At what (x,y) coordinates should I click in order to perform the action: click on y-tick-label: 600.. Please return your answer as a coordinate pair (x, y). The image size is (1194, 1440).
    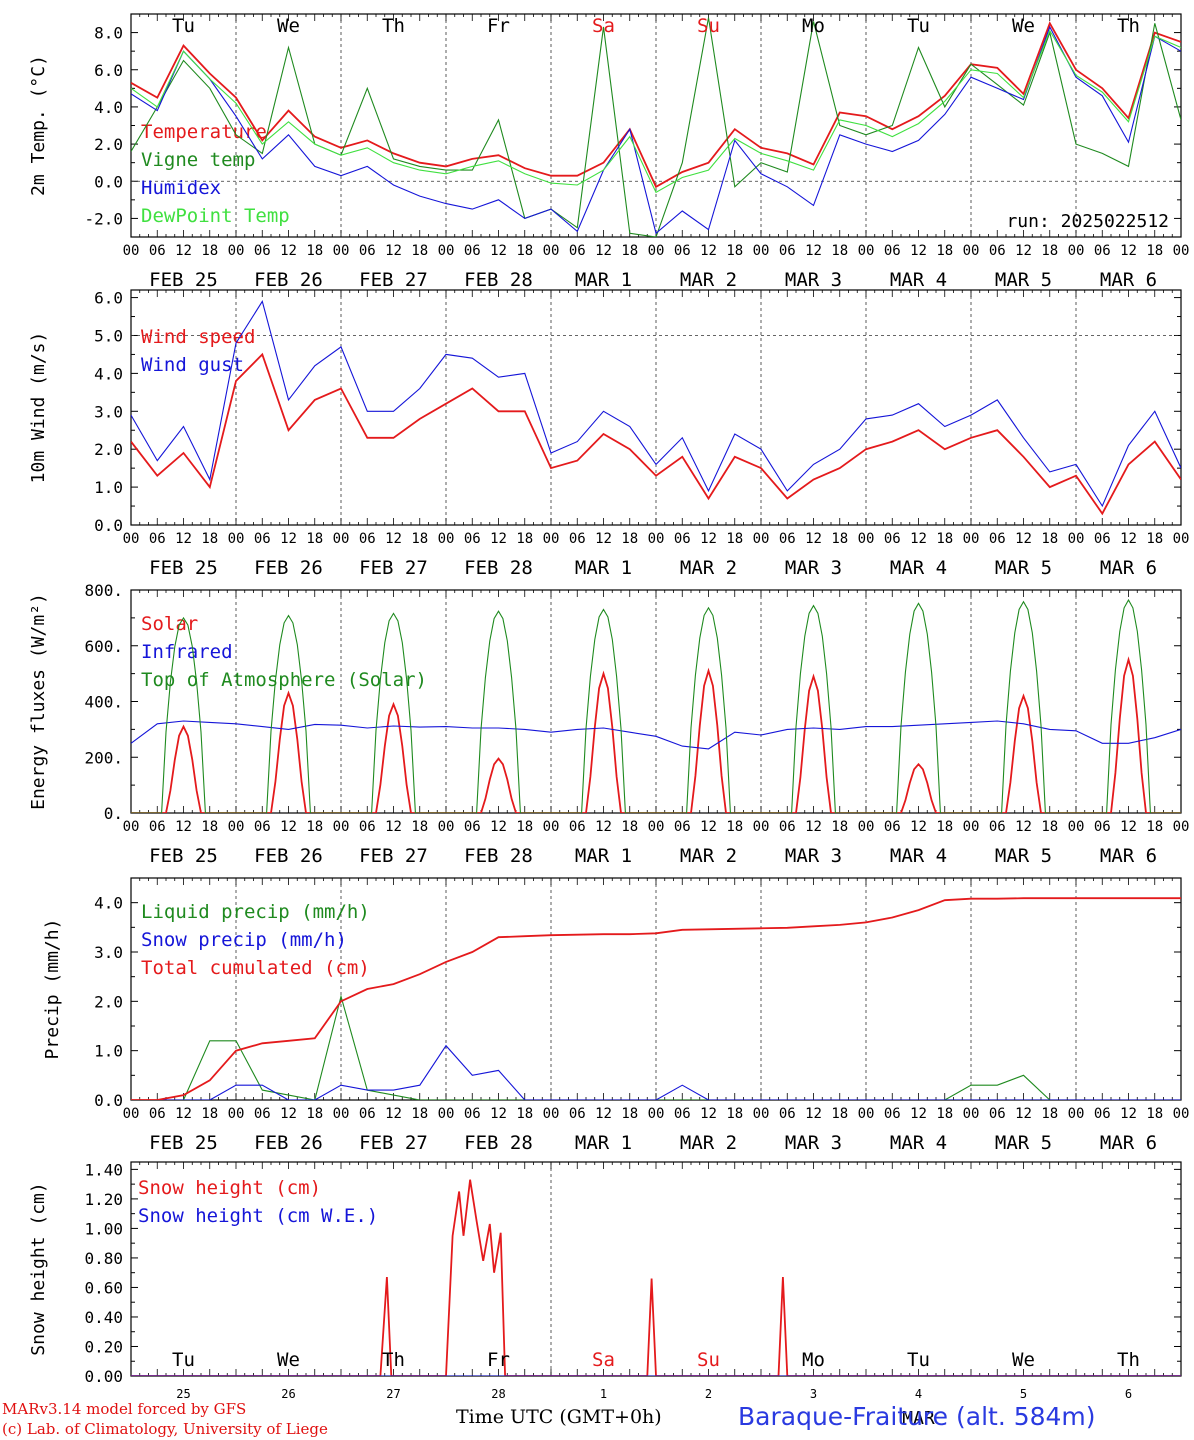
    Looking at the image, I should click on (103, 646).